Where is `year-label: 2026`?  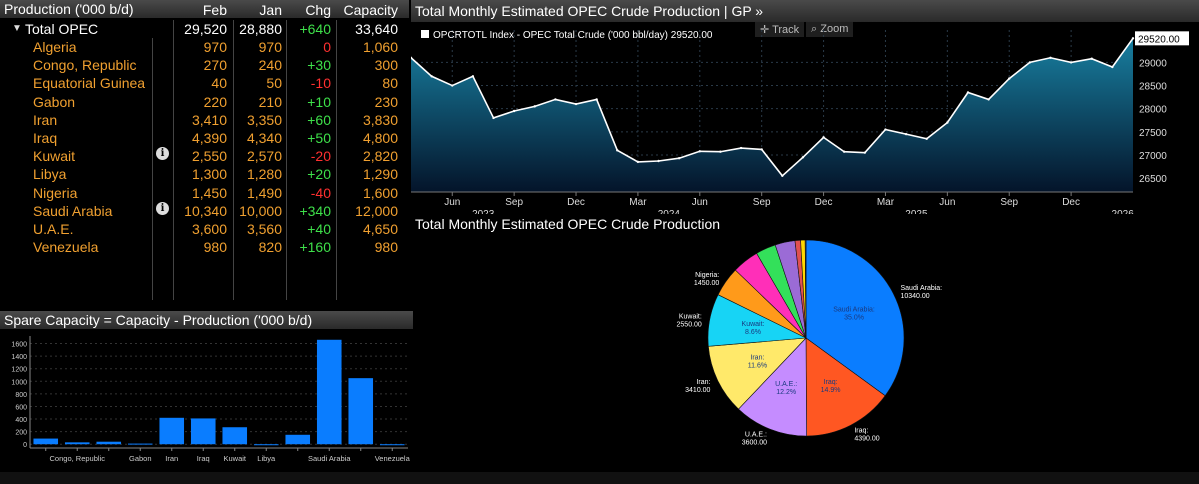
year-label: 2026 is located at coordinates (1123, 213).